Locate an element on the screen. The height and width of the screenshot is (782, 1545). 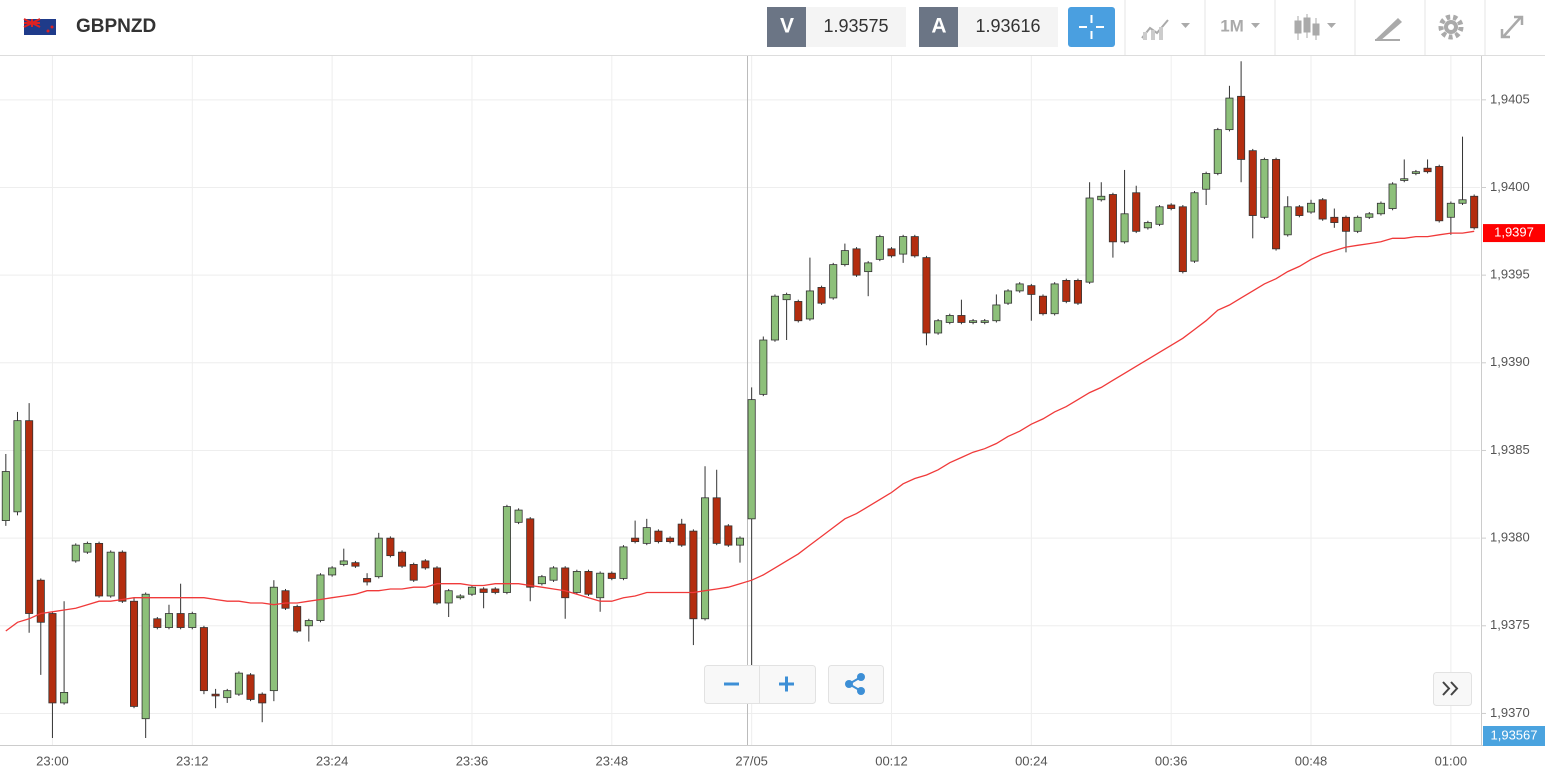
sell-price-box is located at coordinates (856, 27).